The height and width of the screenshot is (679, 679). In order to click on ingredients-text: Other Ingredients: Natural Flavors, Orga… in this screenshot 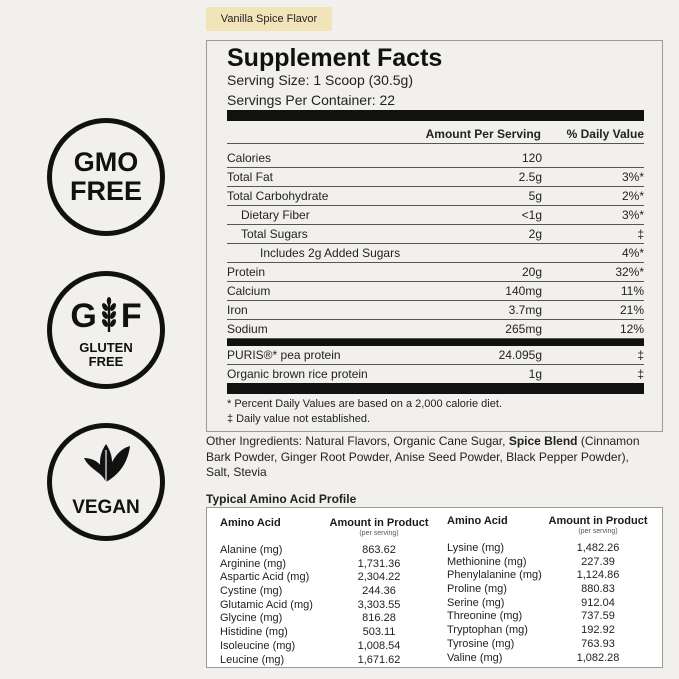, I will do `click(357, 441)`.